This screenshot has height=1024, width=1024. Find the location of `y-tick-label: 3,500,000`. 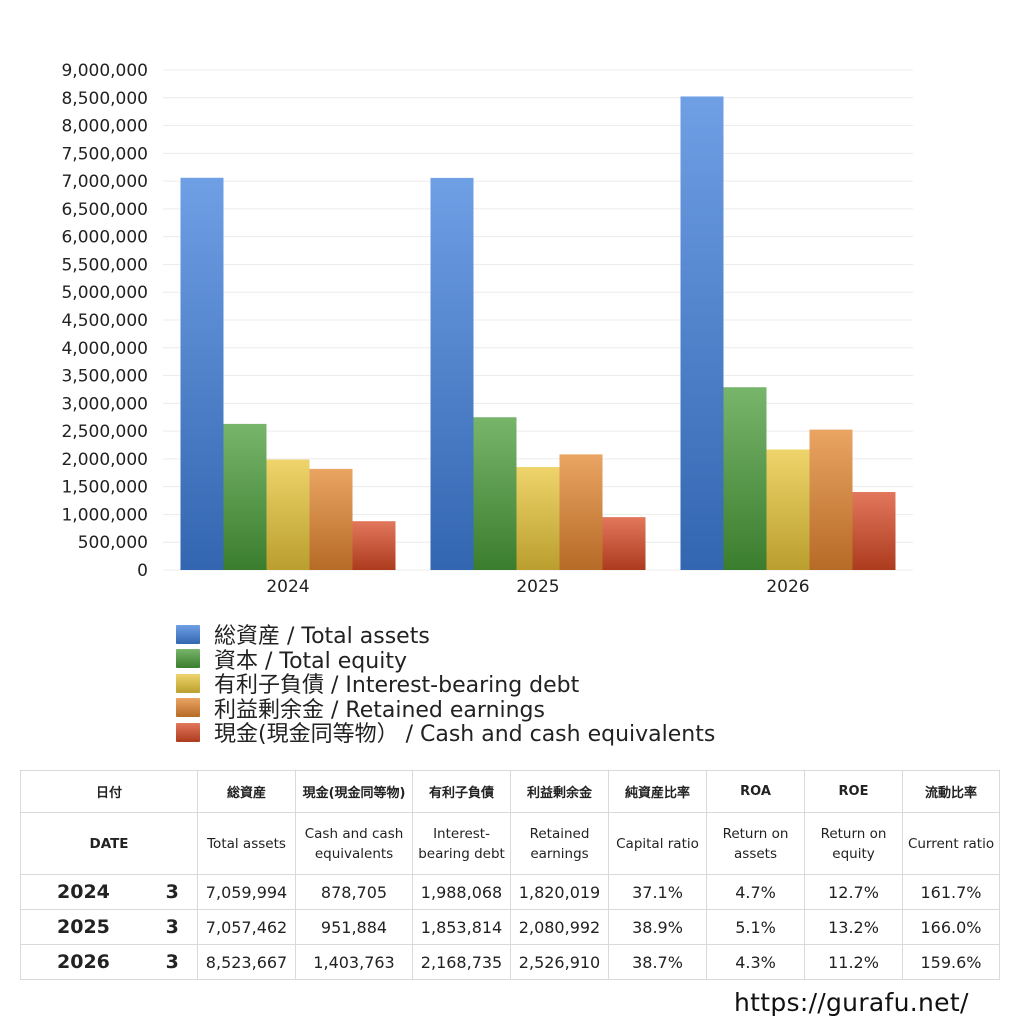

y-tick-label: 3,500,000 is located at coordinates (104, 377).